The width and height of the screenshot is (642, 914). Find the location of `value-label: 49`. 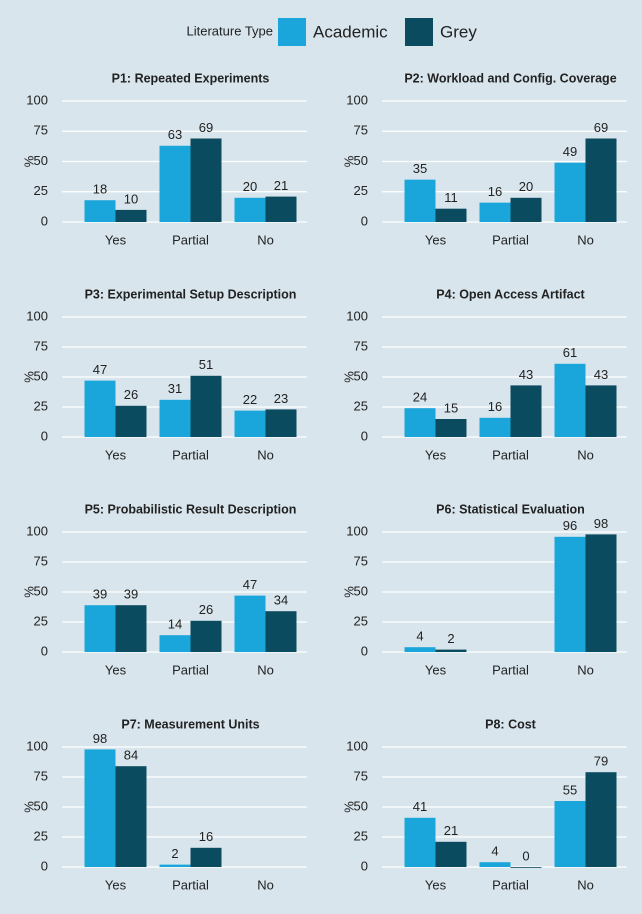

value-label: 49 is located at coordinates (570, 151).